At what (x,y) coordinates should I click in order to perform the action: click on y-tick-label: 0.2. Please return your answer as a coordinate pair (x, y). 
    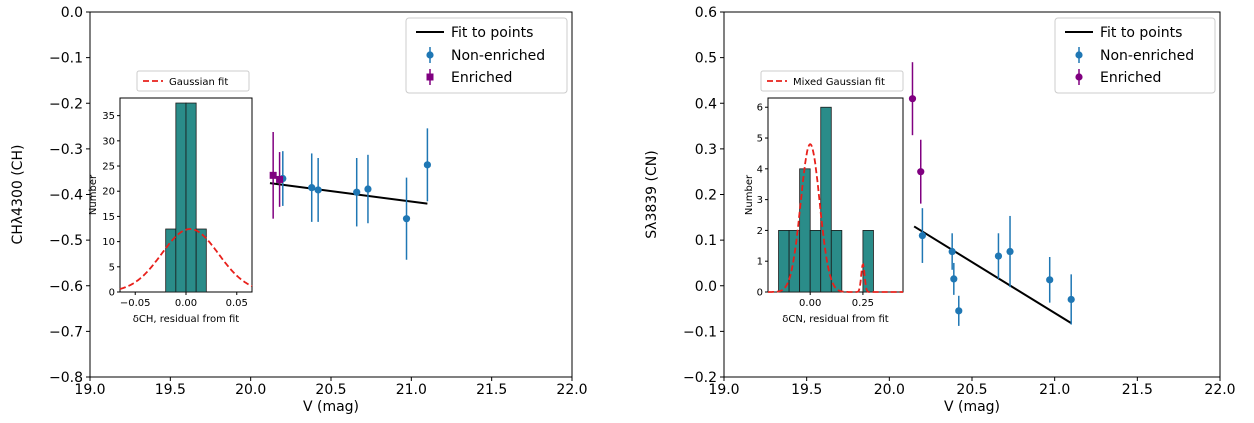
    Looking at the image, I should click on (706, 196).